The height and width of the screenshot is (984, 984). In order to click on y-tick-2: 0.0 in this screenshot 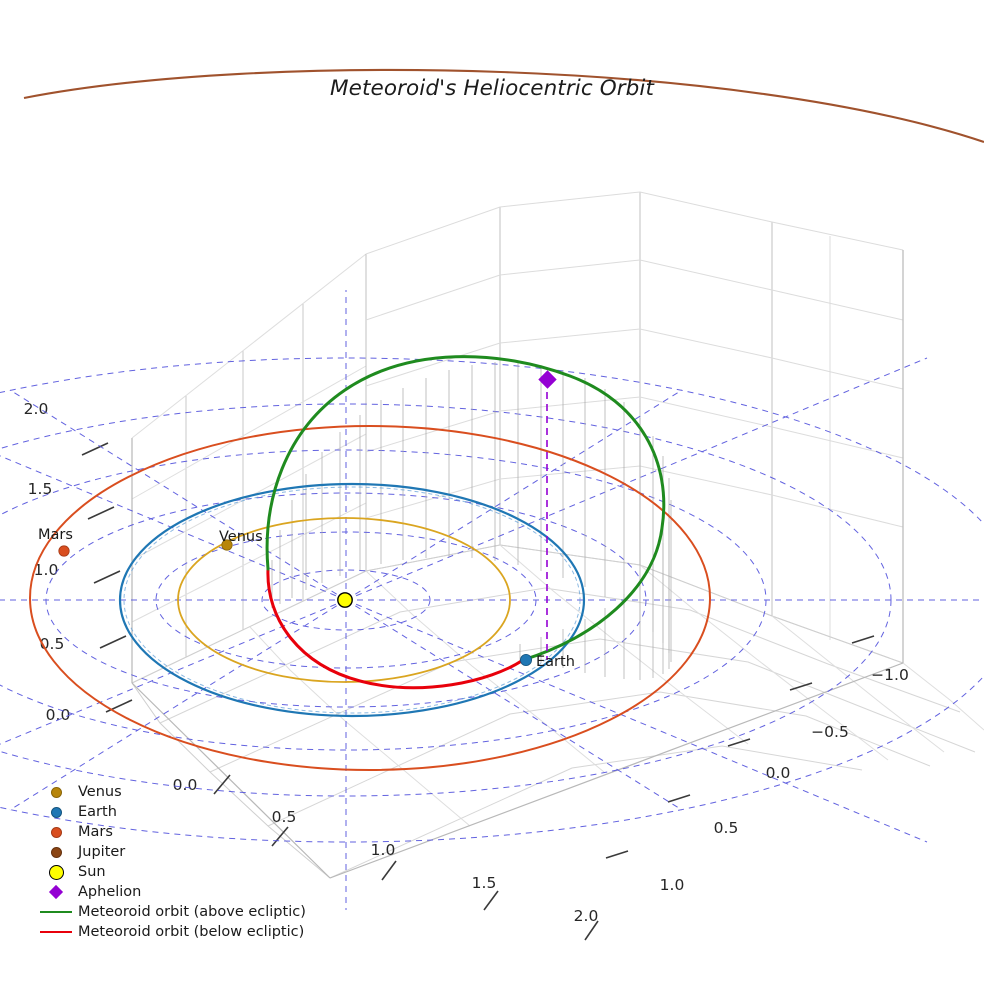, I will do `click(778, 773)`.